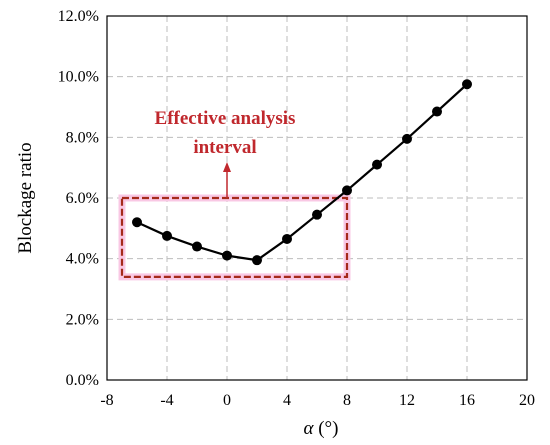 The width and height of the screenshot is (550, 445). What do you see at coordinates (82, 319) in the screenshot?
I see `y-tick-label: 2.0%` at bounding box center [82, 319].